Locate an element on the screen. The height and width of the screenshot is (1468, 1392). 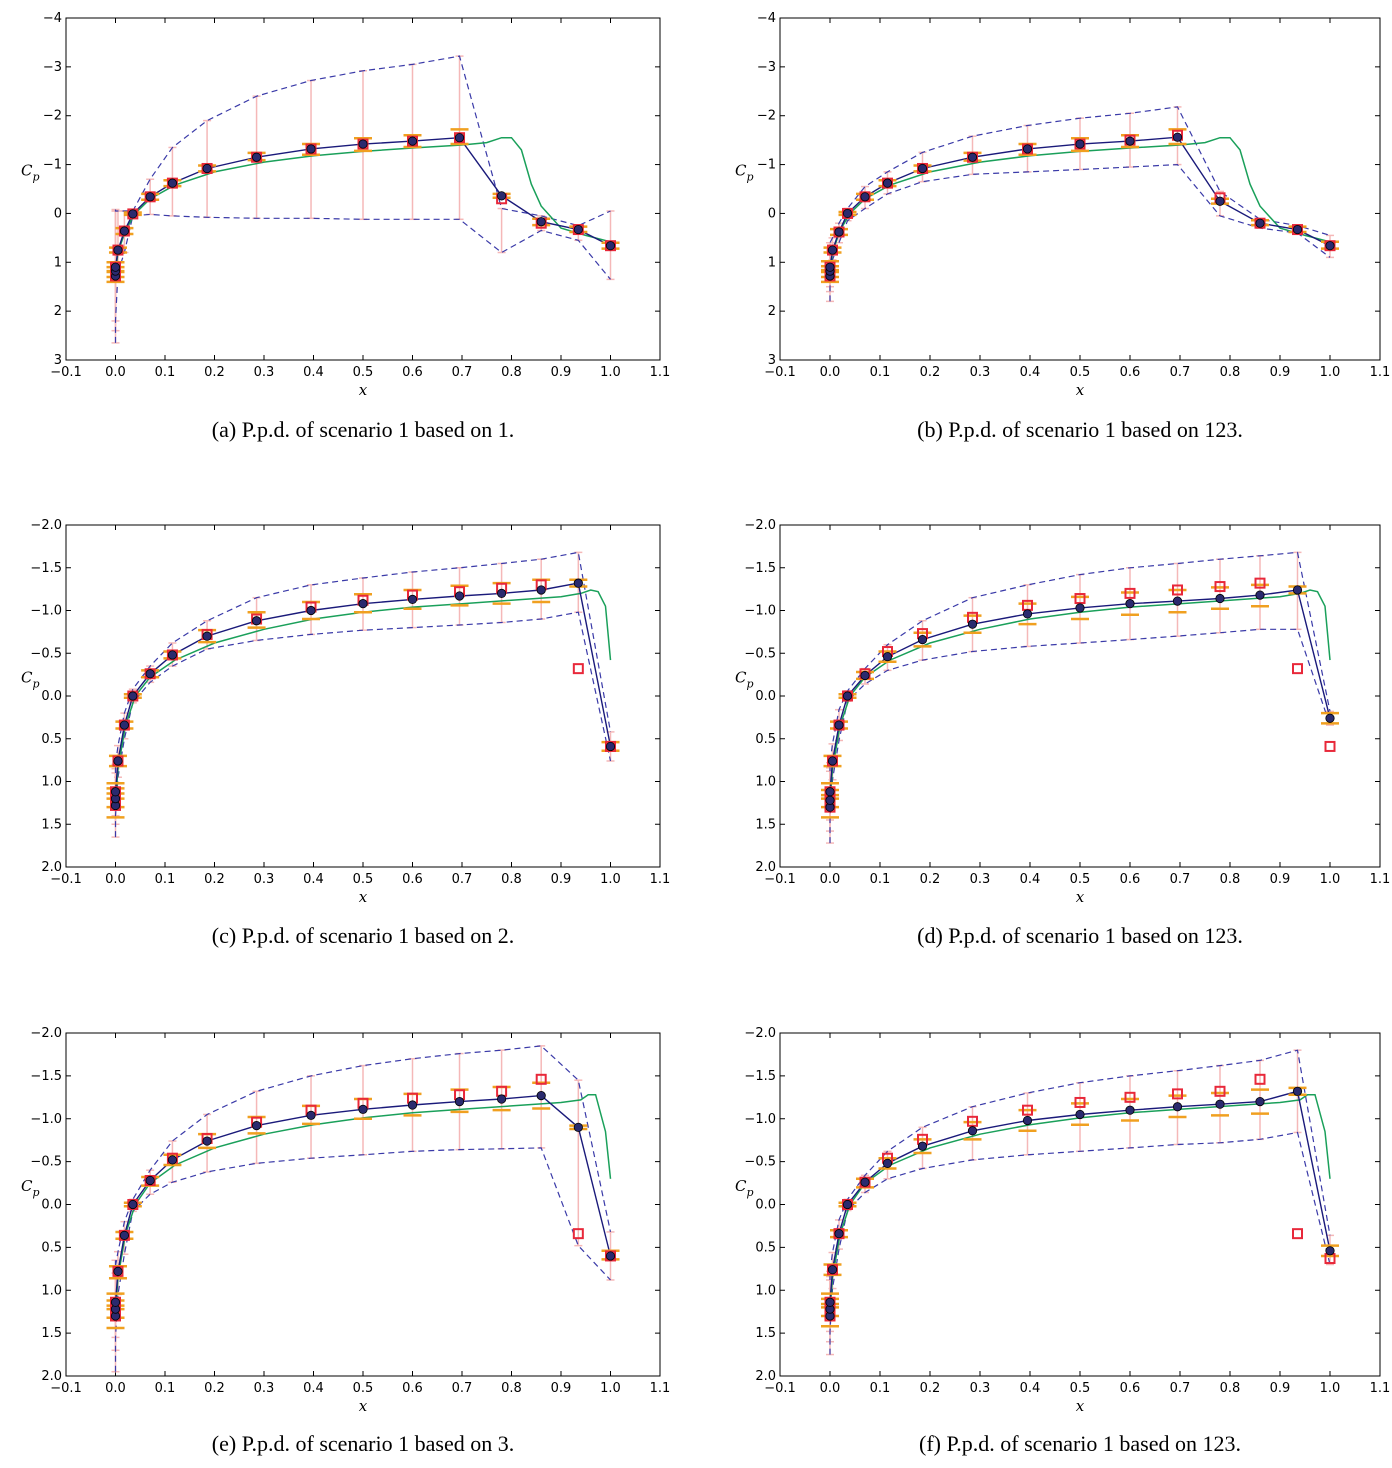
y-tick-label: −2.0 is located at coordinates (46, 1033).